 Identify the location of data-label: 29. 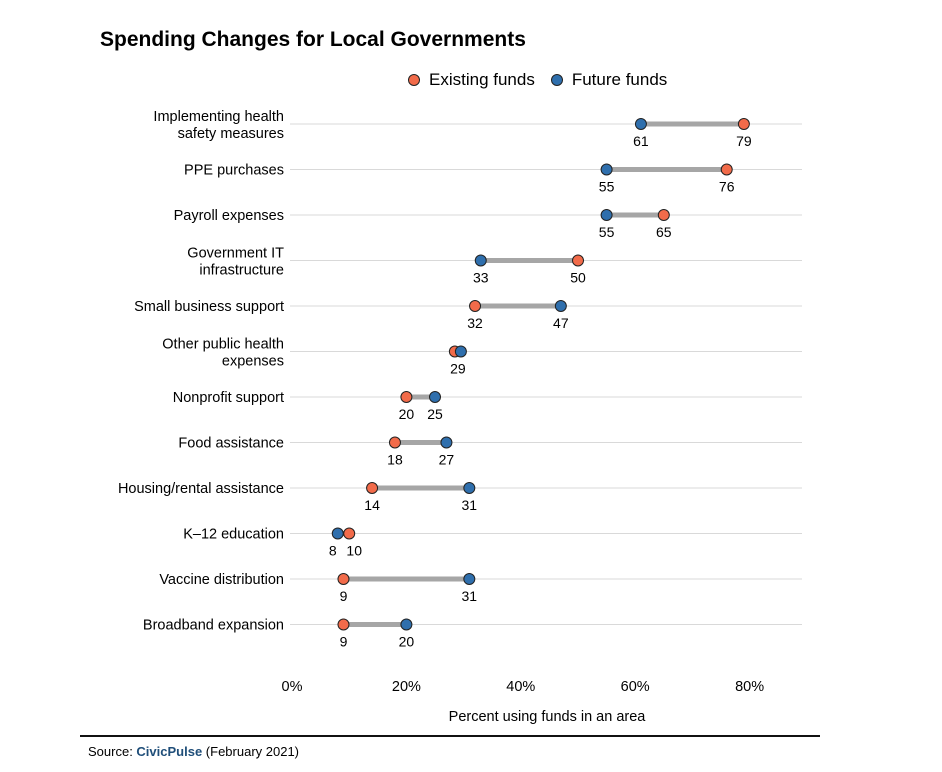
(458, 369).